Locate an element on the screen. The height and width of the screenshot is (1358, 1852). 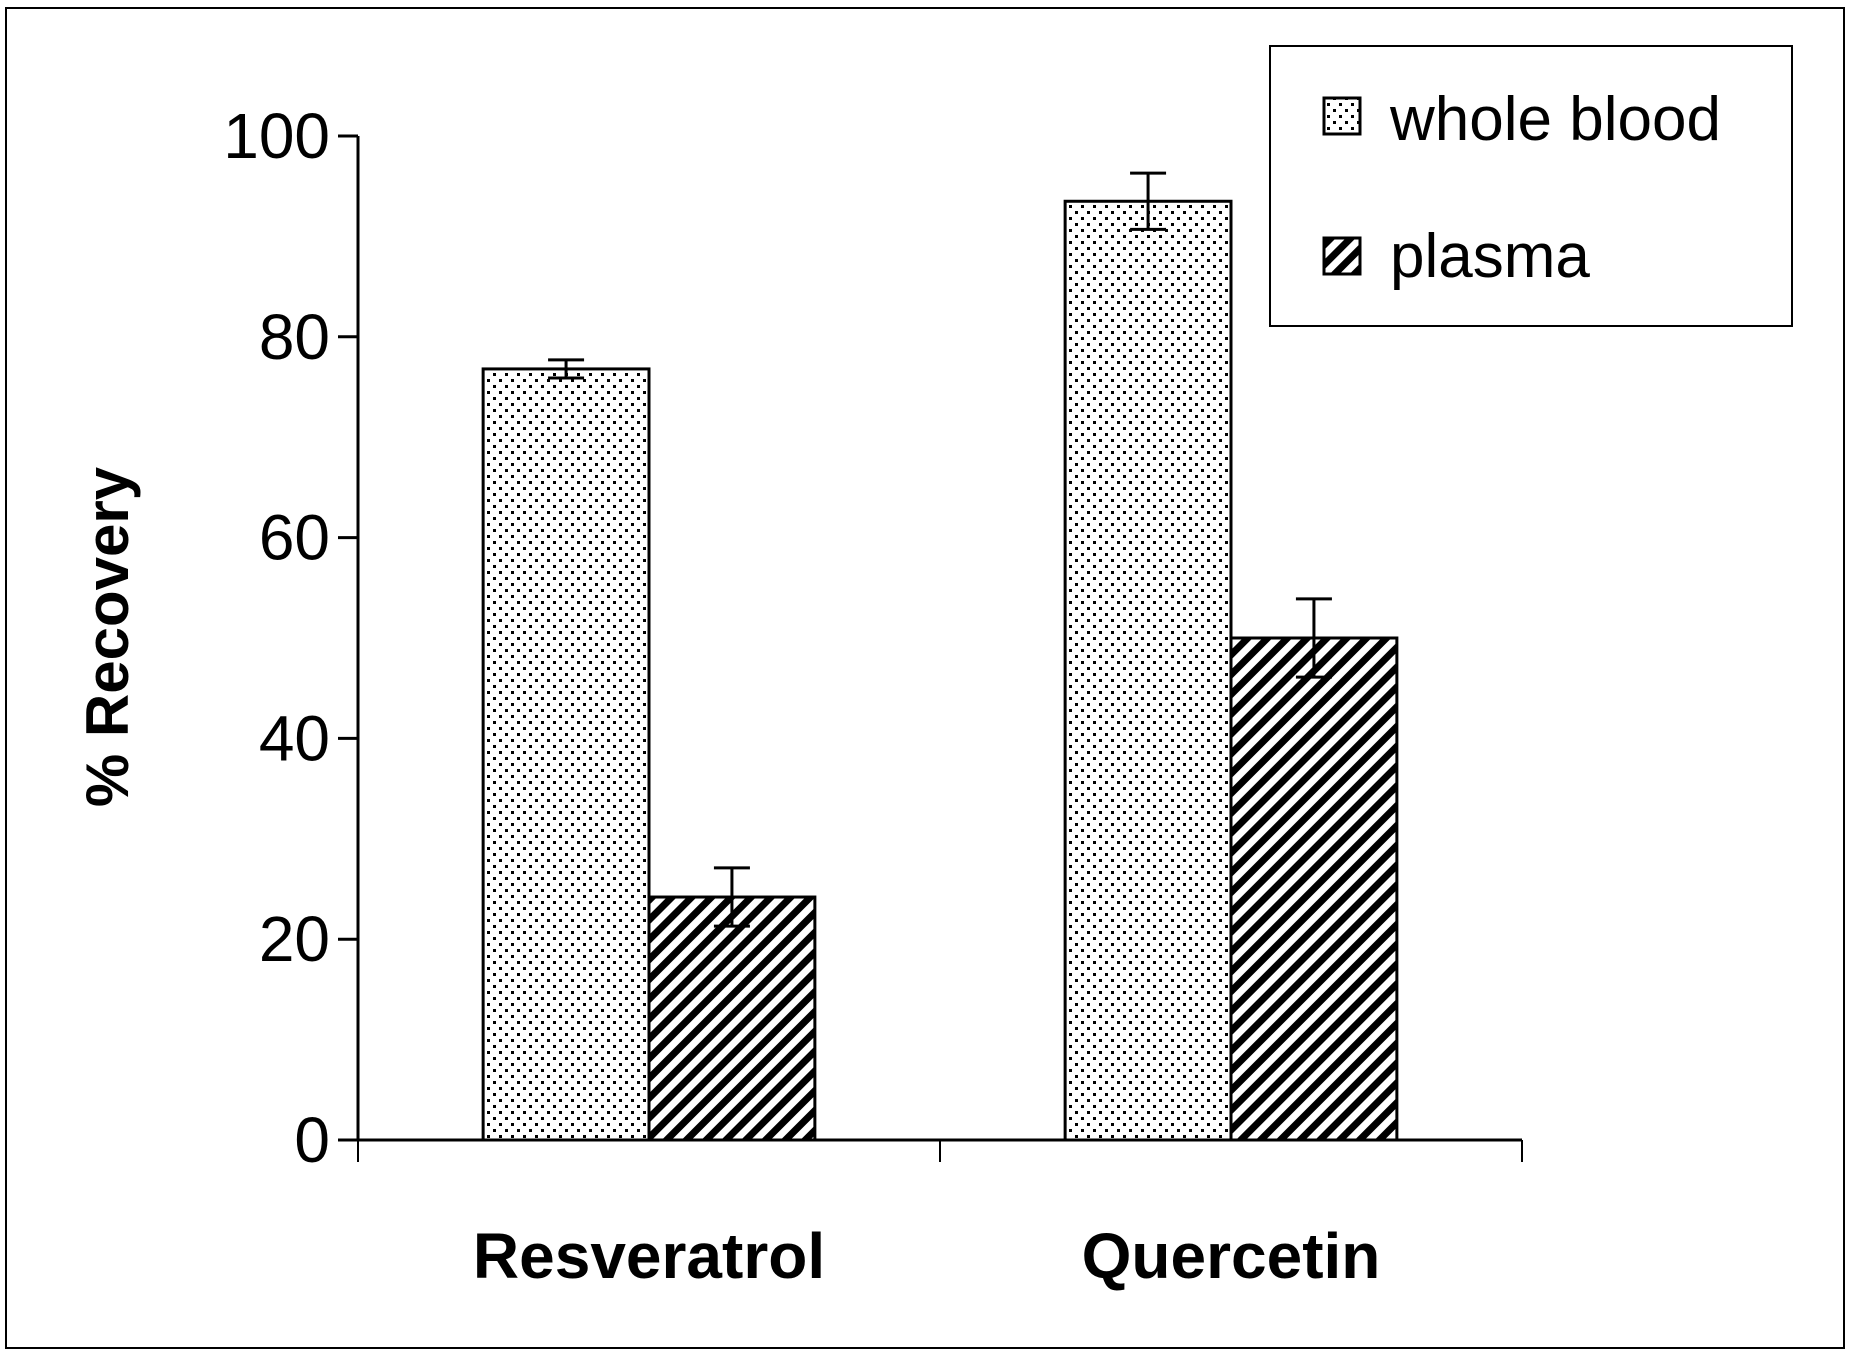
y-tick-label: 20 is located at coordinates (294, 939).